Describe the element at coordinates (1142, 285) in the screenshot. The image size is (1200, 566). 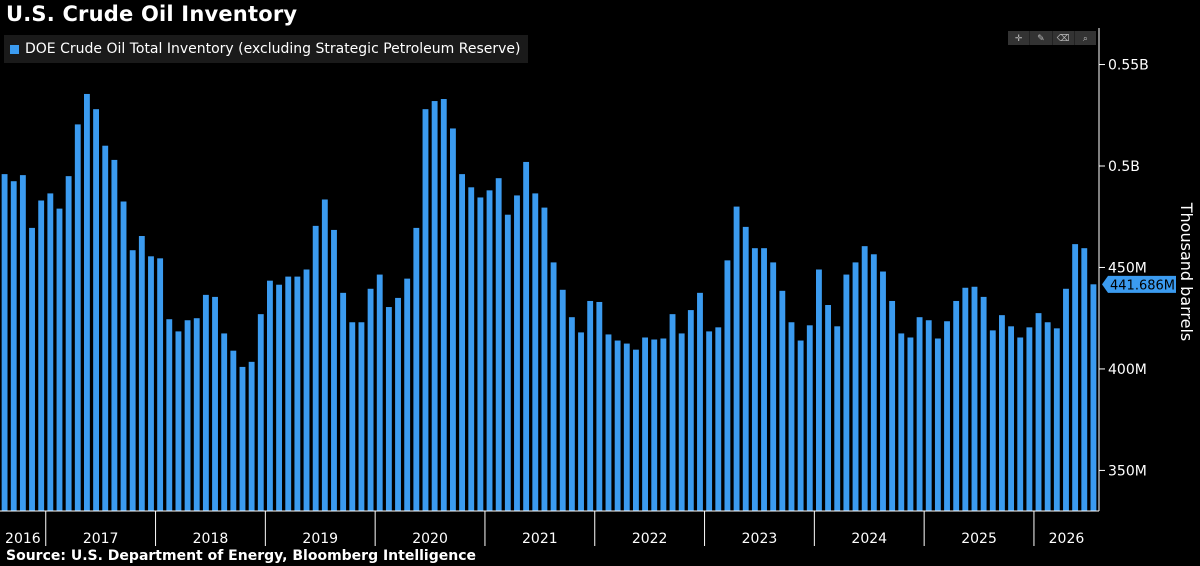
I see `last-value-label: 441.686M` at that location.